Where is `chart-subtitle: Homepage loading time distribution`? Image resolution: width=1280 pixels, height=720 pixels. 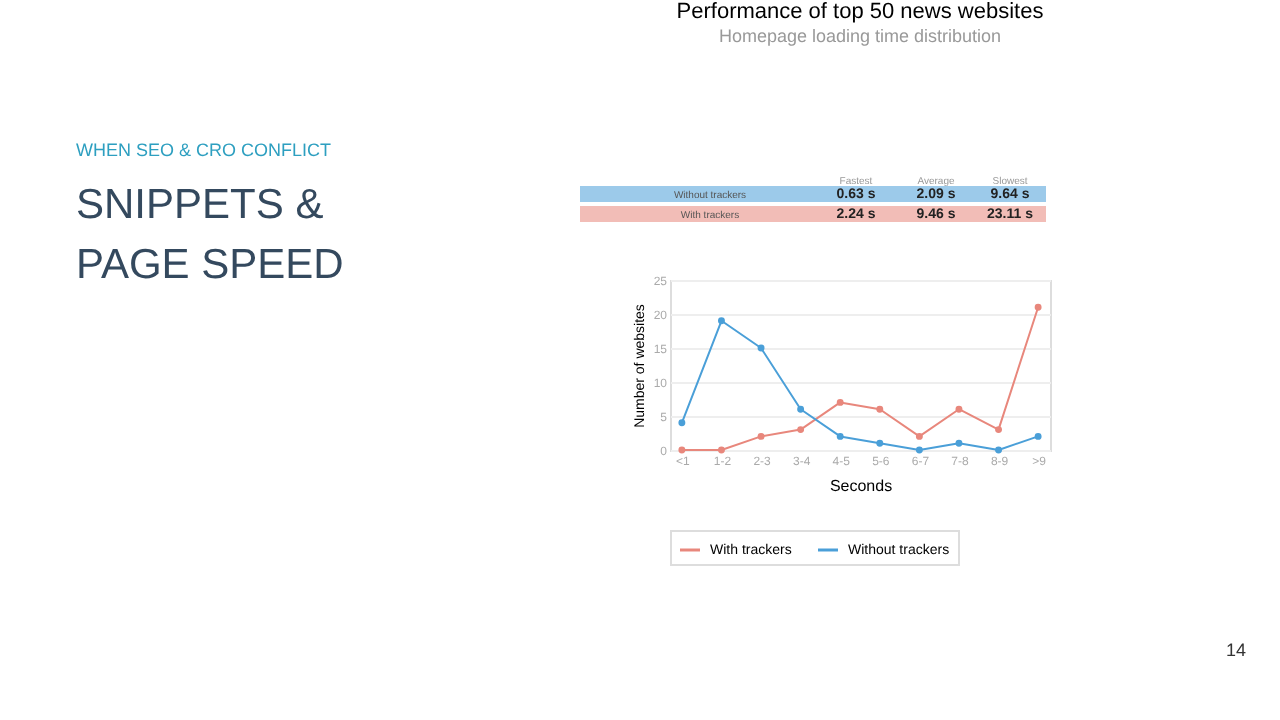 chart-subtitle: Homepage loading time distribution is located at coordinates (860, 36).